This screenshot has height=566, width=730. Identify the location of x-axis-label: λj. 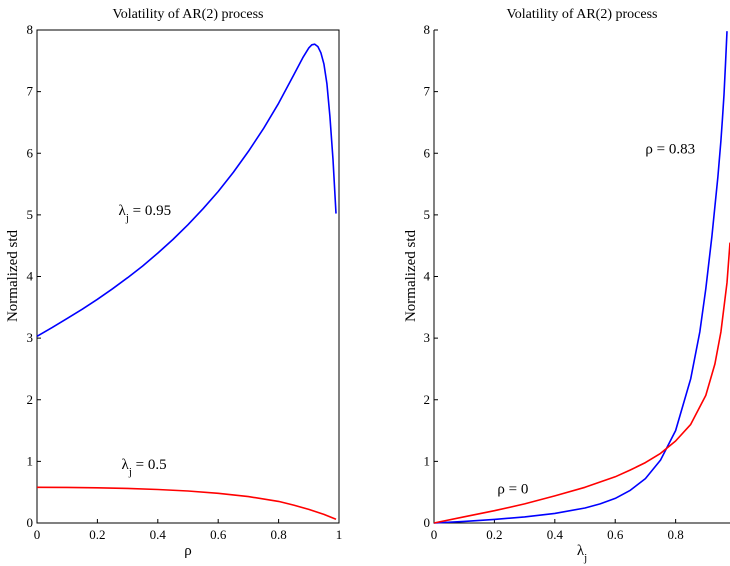
(582, 553).